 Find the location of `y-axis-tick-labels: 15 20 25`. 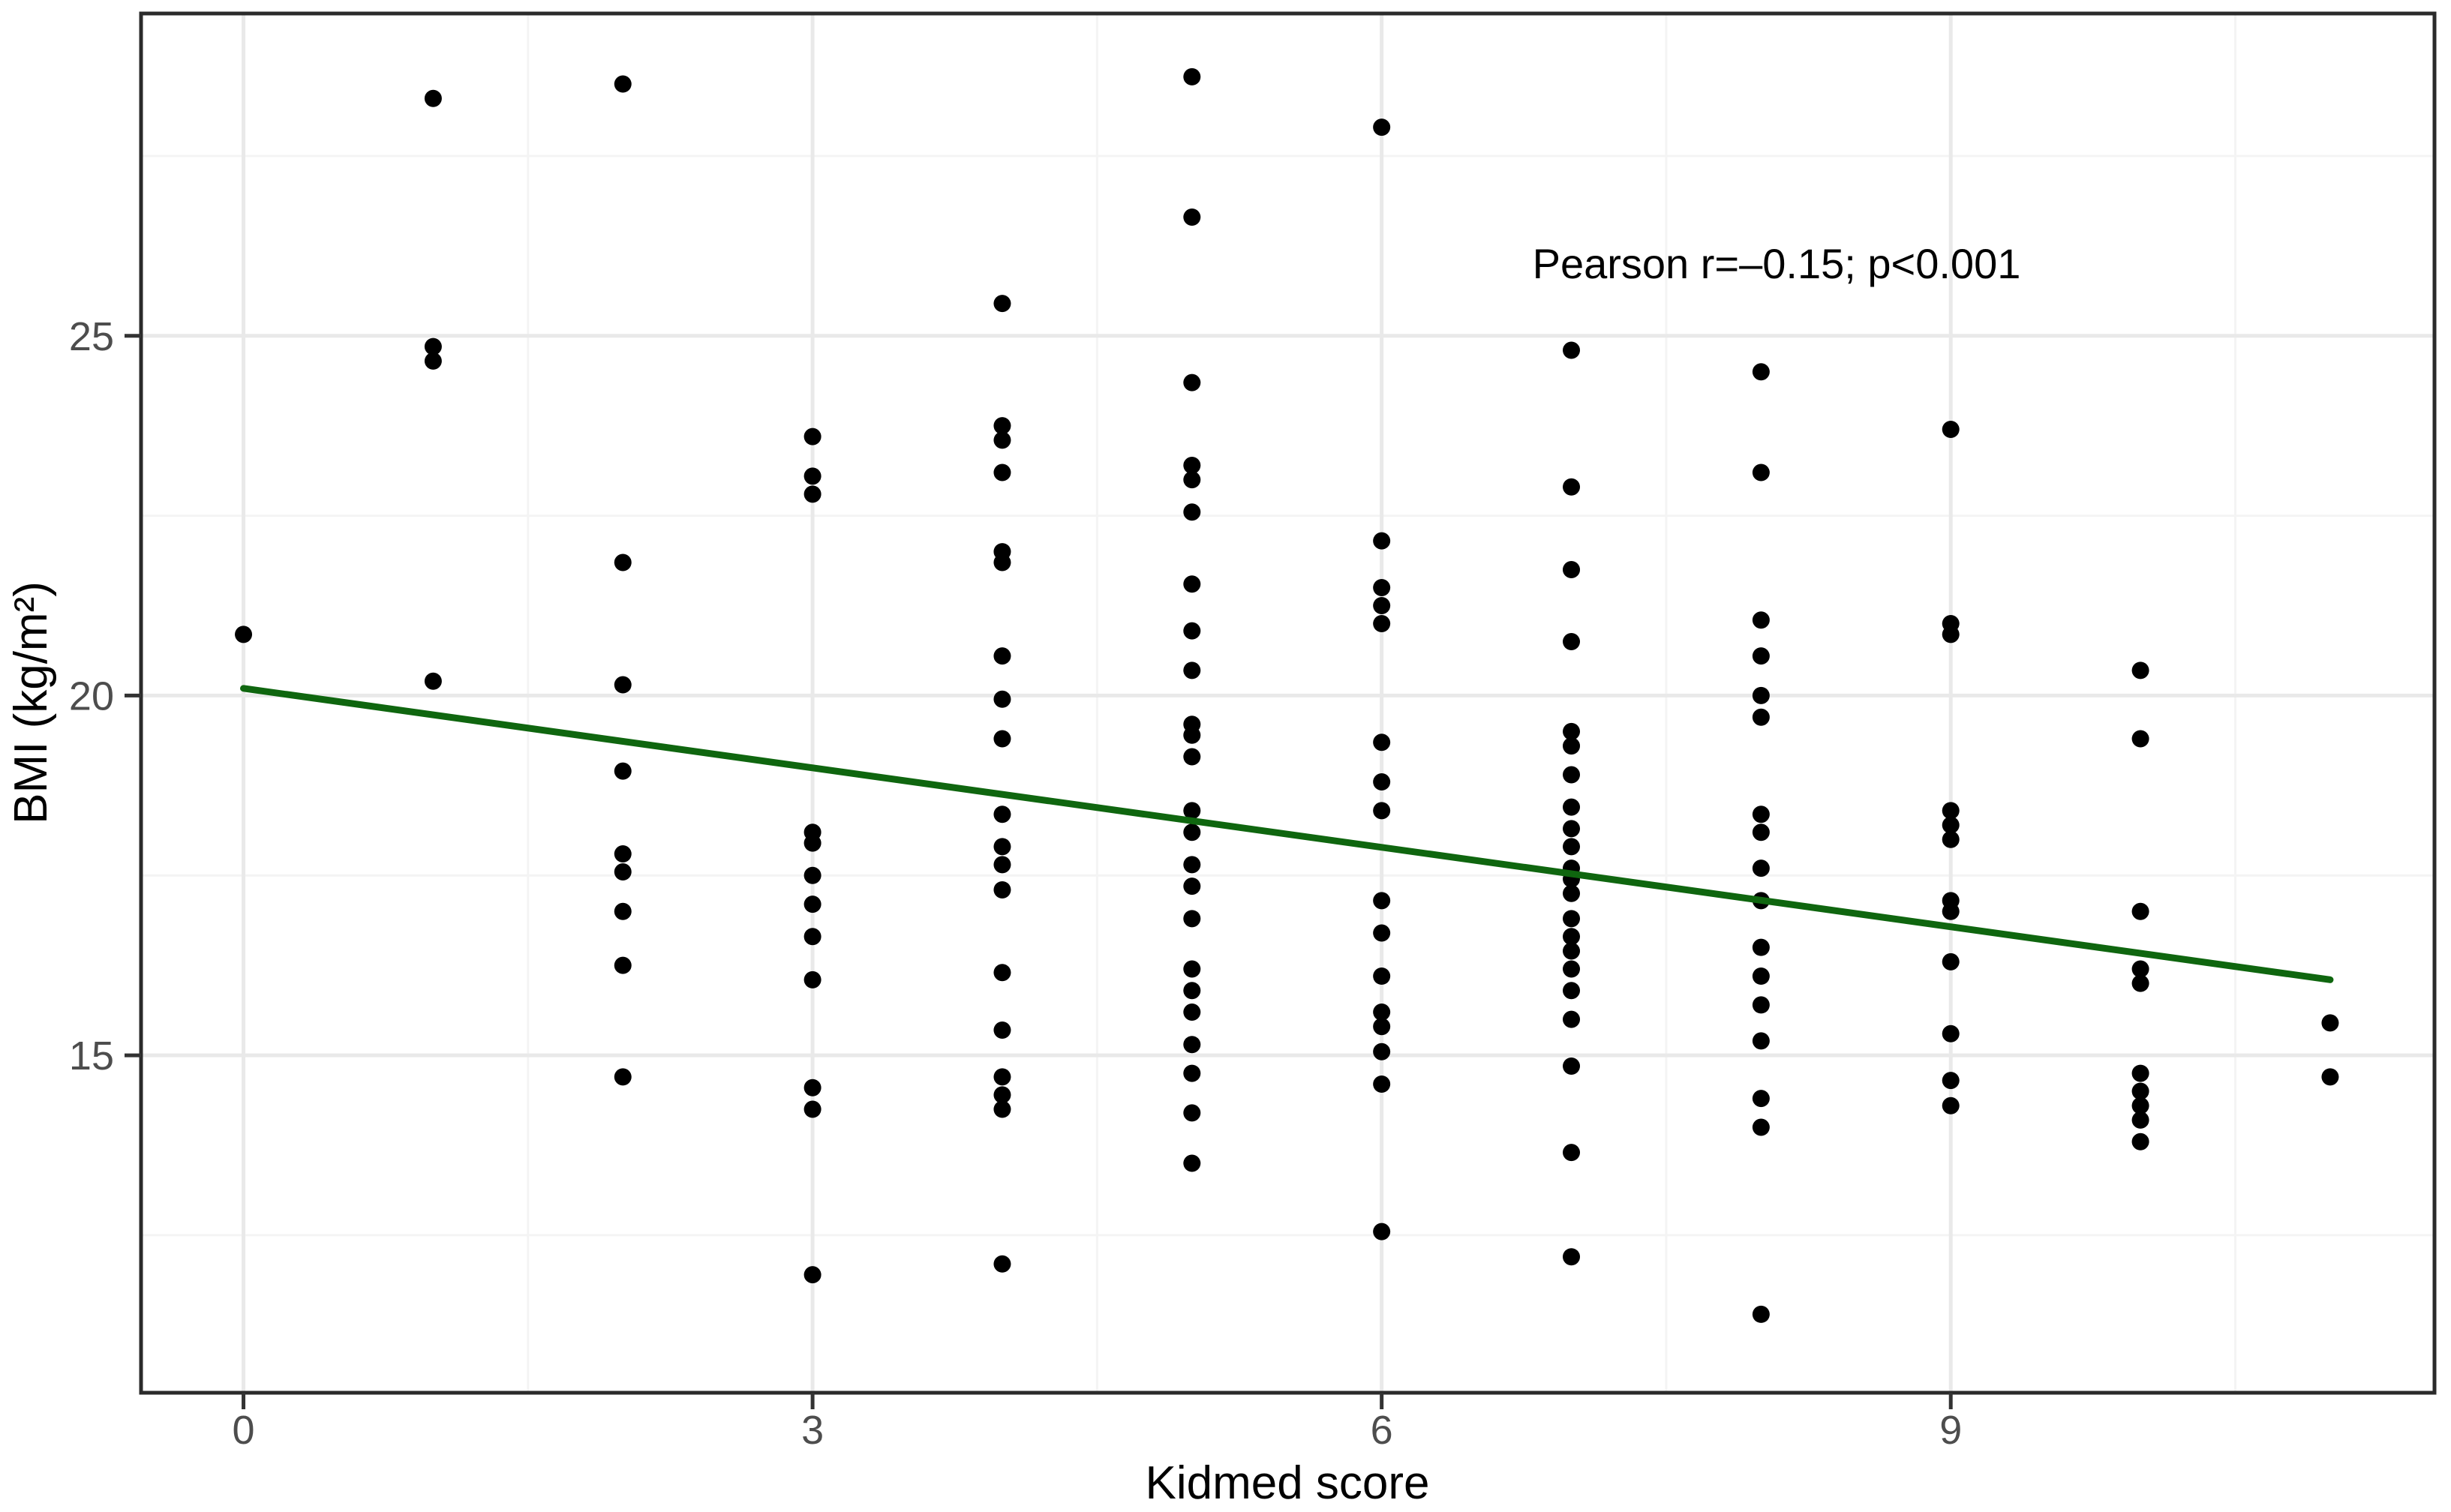

y-axis-tick-labels: 15 20 25 is located at coordinates (91, 696).